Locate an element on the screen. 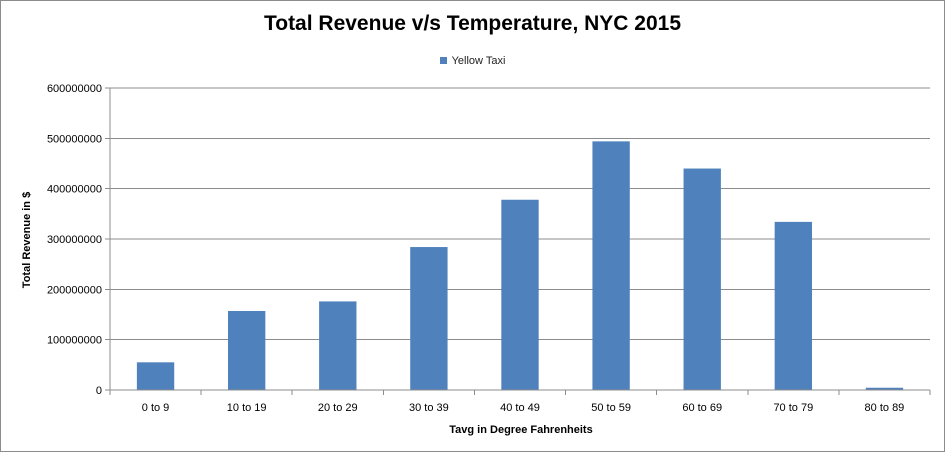  y-tick-label: 500000000 is located at coordinates (74, 139).